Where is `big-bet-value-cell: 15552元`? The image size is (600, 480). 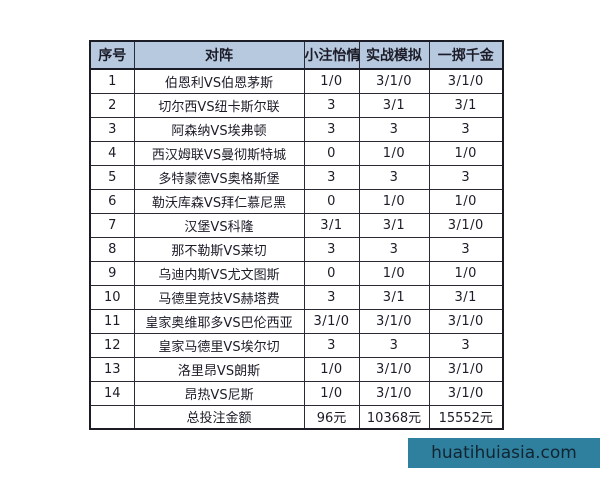
big-bet-value-cell: 15552元 is located at coordinates (466, 417).